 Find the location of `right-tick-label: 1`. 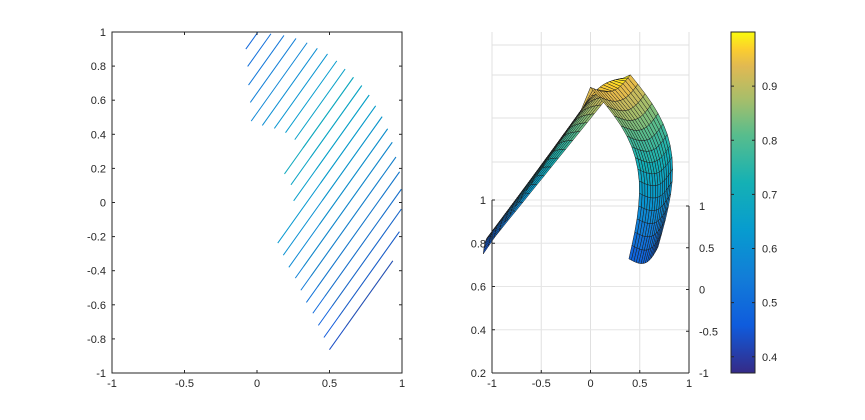

right-tick-label: 1 is located at coordinates (702, 207).